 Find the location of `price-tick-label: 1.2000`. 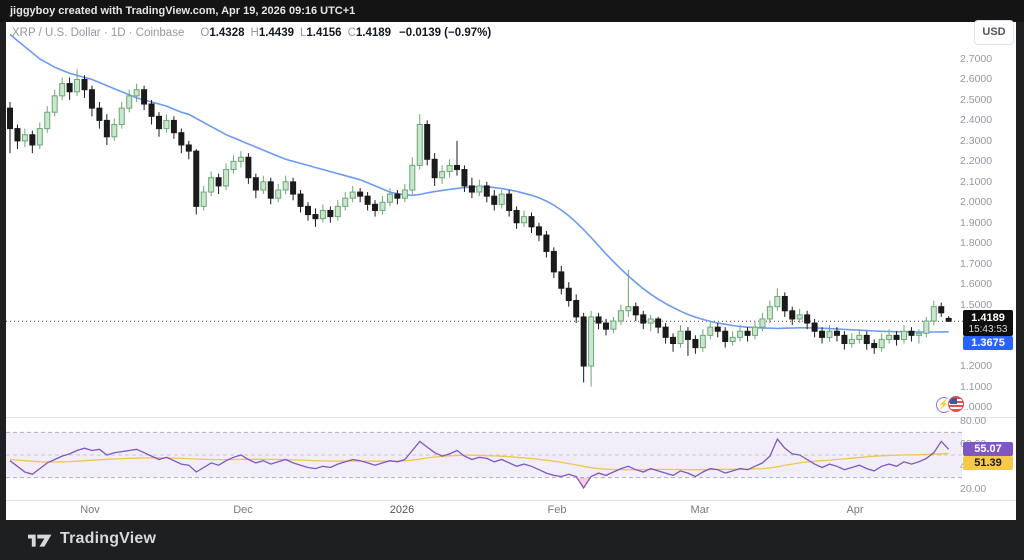

price-tick-label: 1.2000 is located at coordinates (976, 366).